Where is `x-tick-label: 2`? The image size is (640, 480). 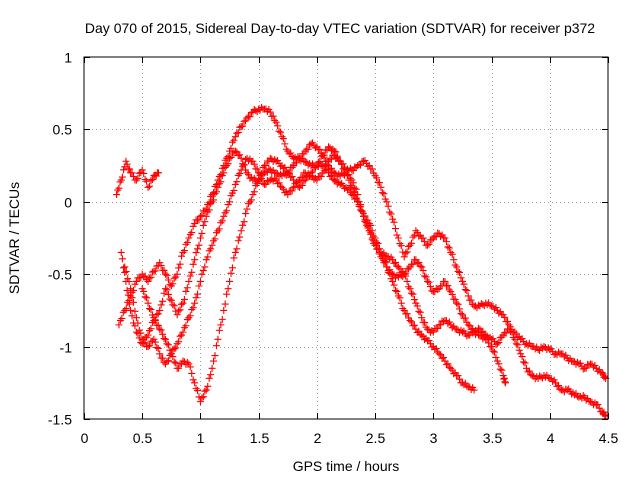 x-tick-label: 2 is located at coordinates (318, 438).